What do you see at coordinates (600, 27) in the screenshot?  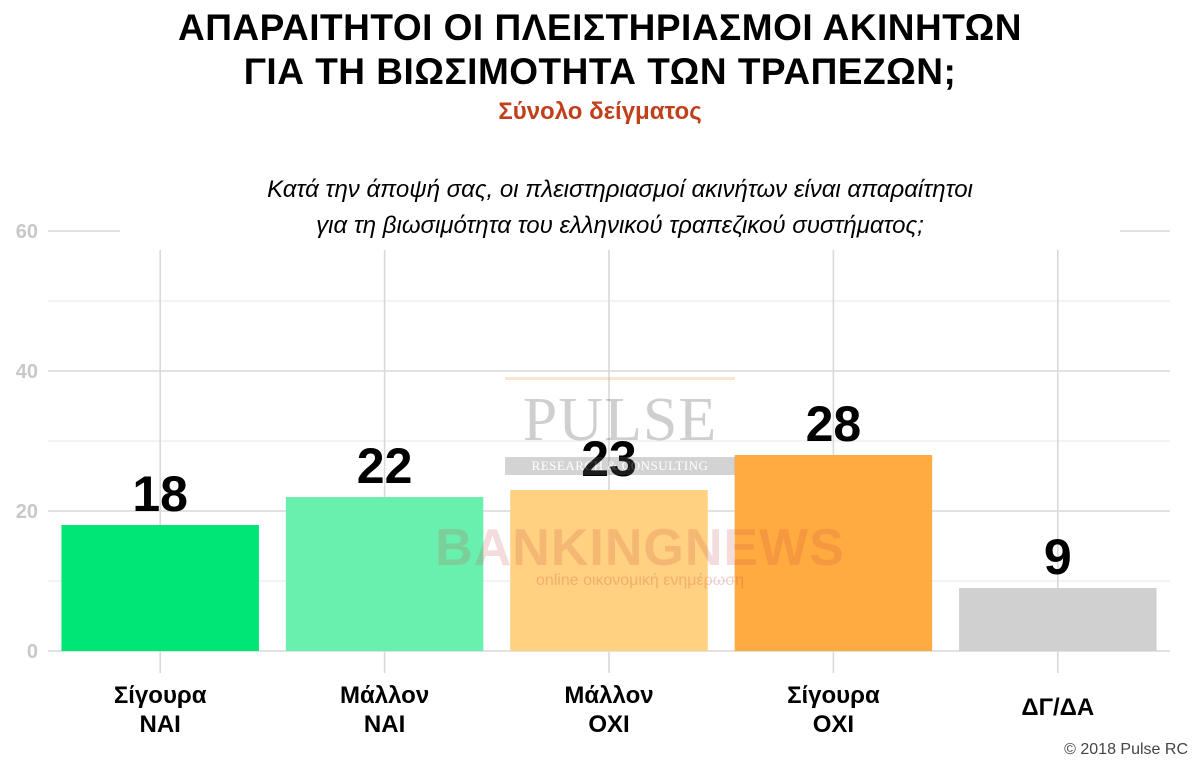 I see `title-line-1: ΑΠΑΡΑΙΤΗΤΟΙ ΟΙ ΠΛΕΙΣΤΗΡΙΑΣΜΟΙ ΑΚΙΝΗΤΩΝ` at bounding box center [600, 27].